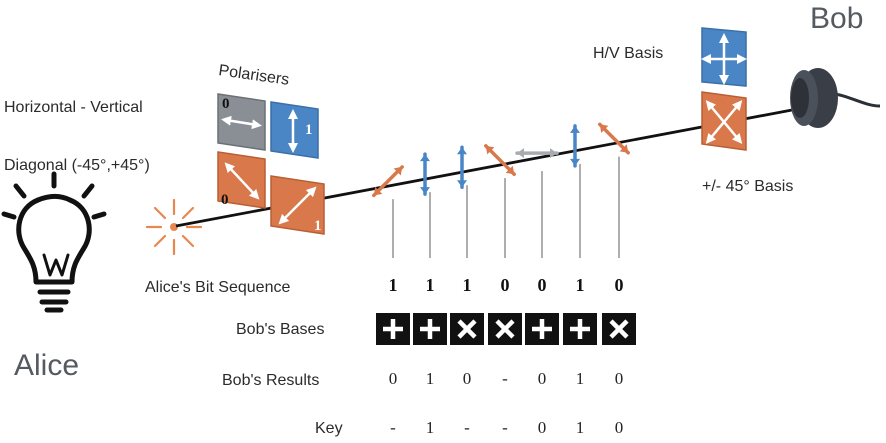 This screenshot has width=886, height=443. I want to click on bob-result: -, so click(505, 378).